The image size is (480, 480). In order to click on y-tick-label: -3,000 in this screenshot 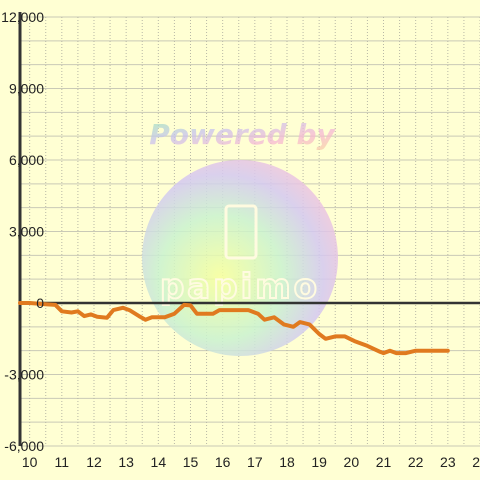, I will do `click(24, 375)`.